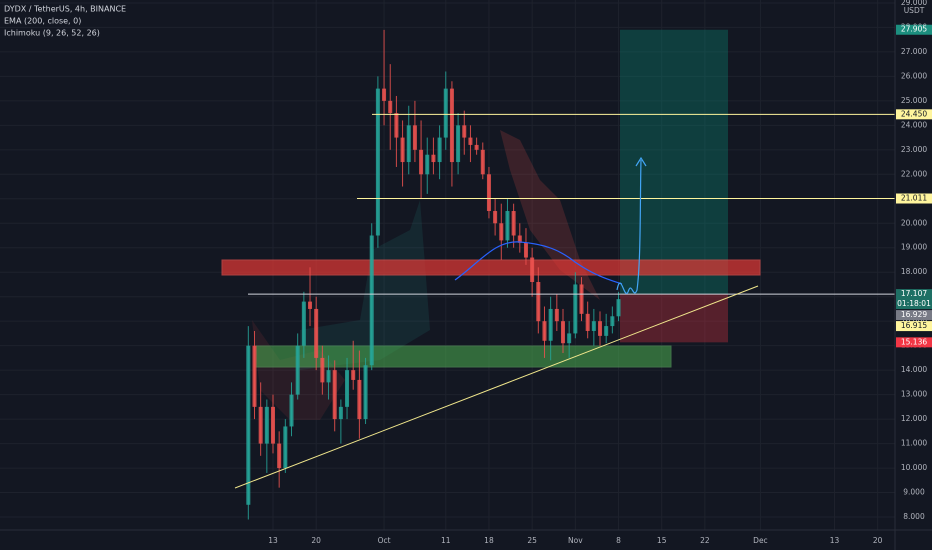 This screenshot has height=550, width=932. Describe the element at coordinates (914, 100) in the screenshot. I see `y-tick-label: 25.000` at that location.